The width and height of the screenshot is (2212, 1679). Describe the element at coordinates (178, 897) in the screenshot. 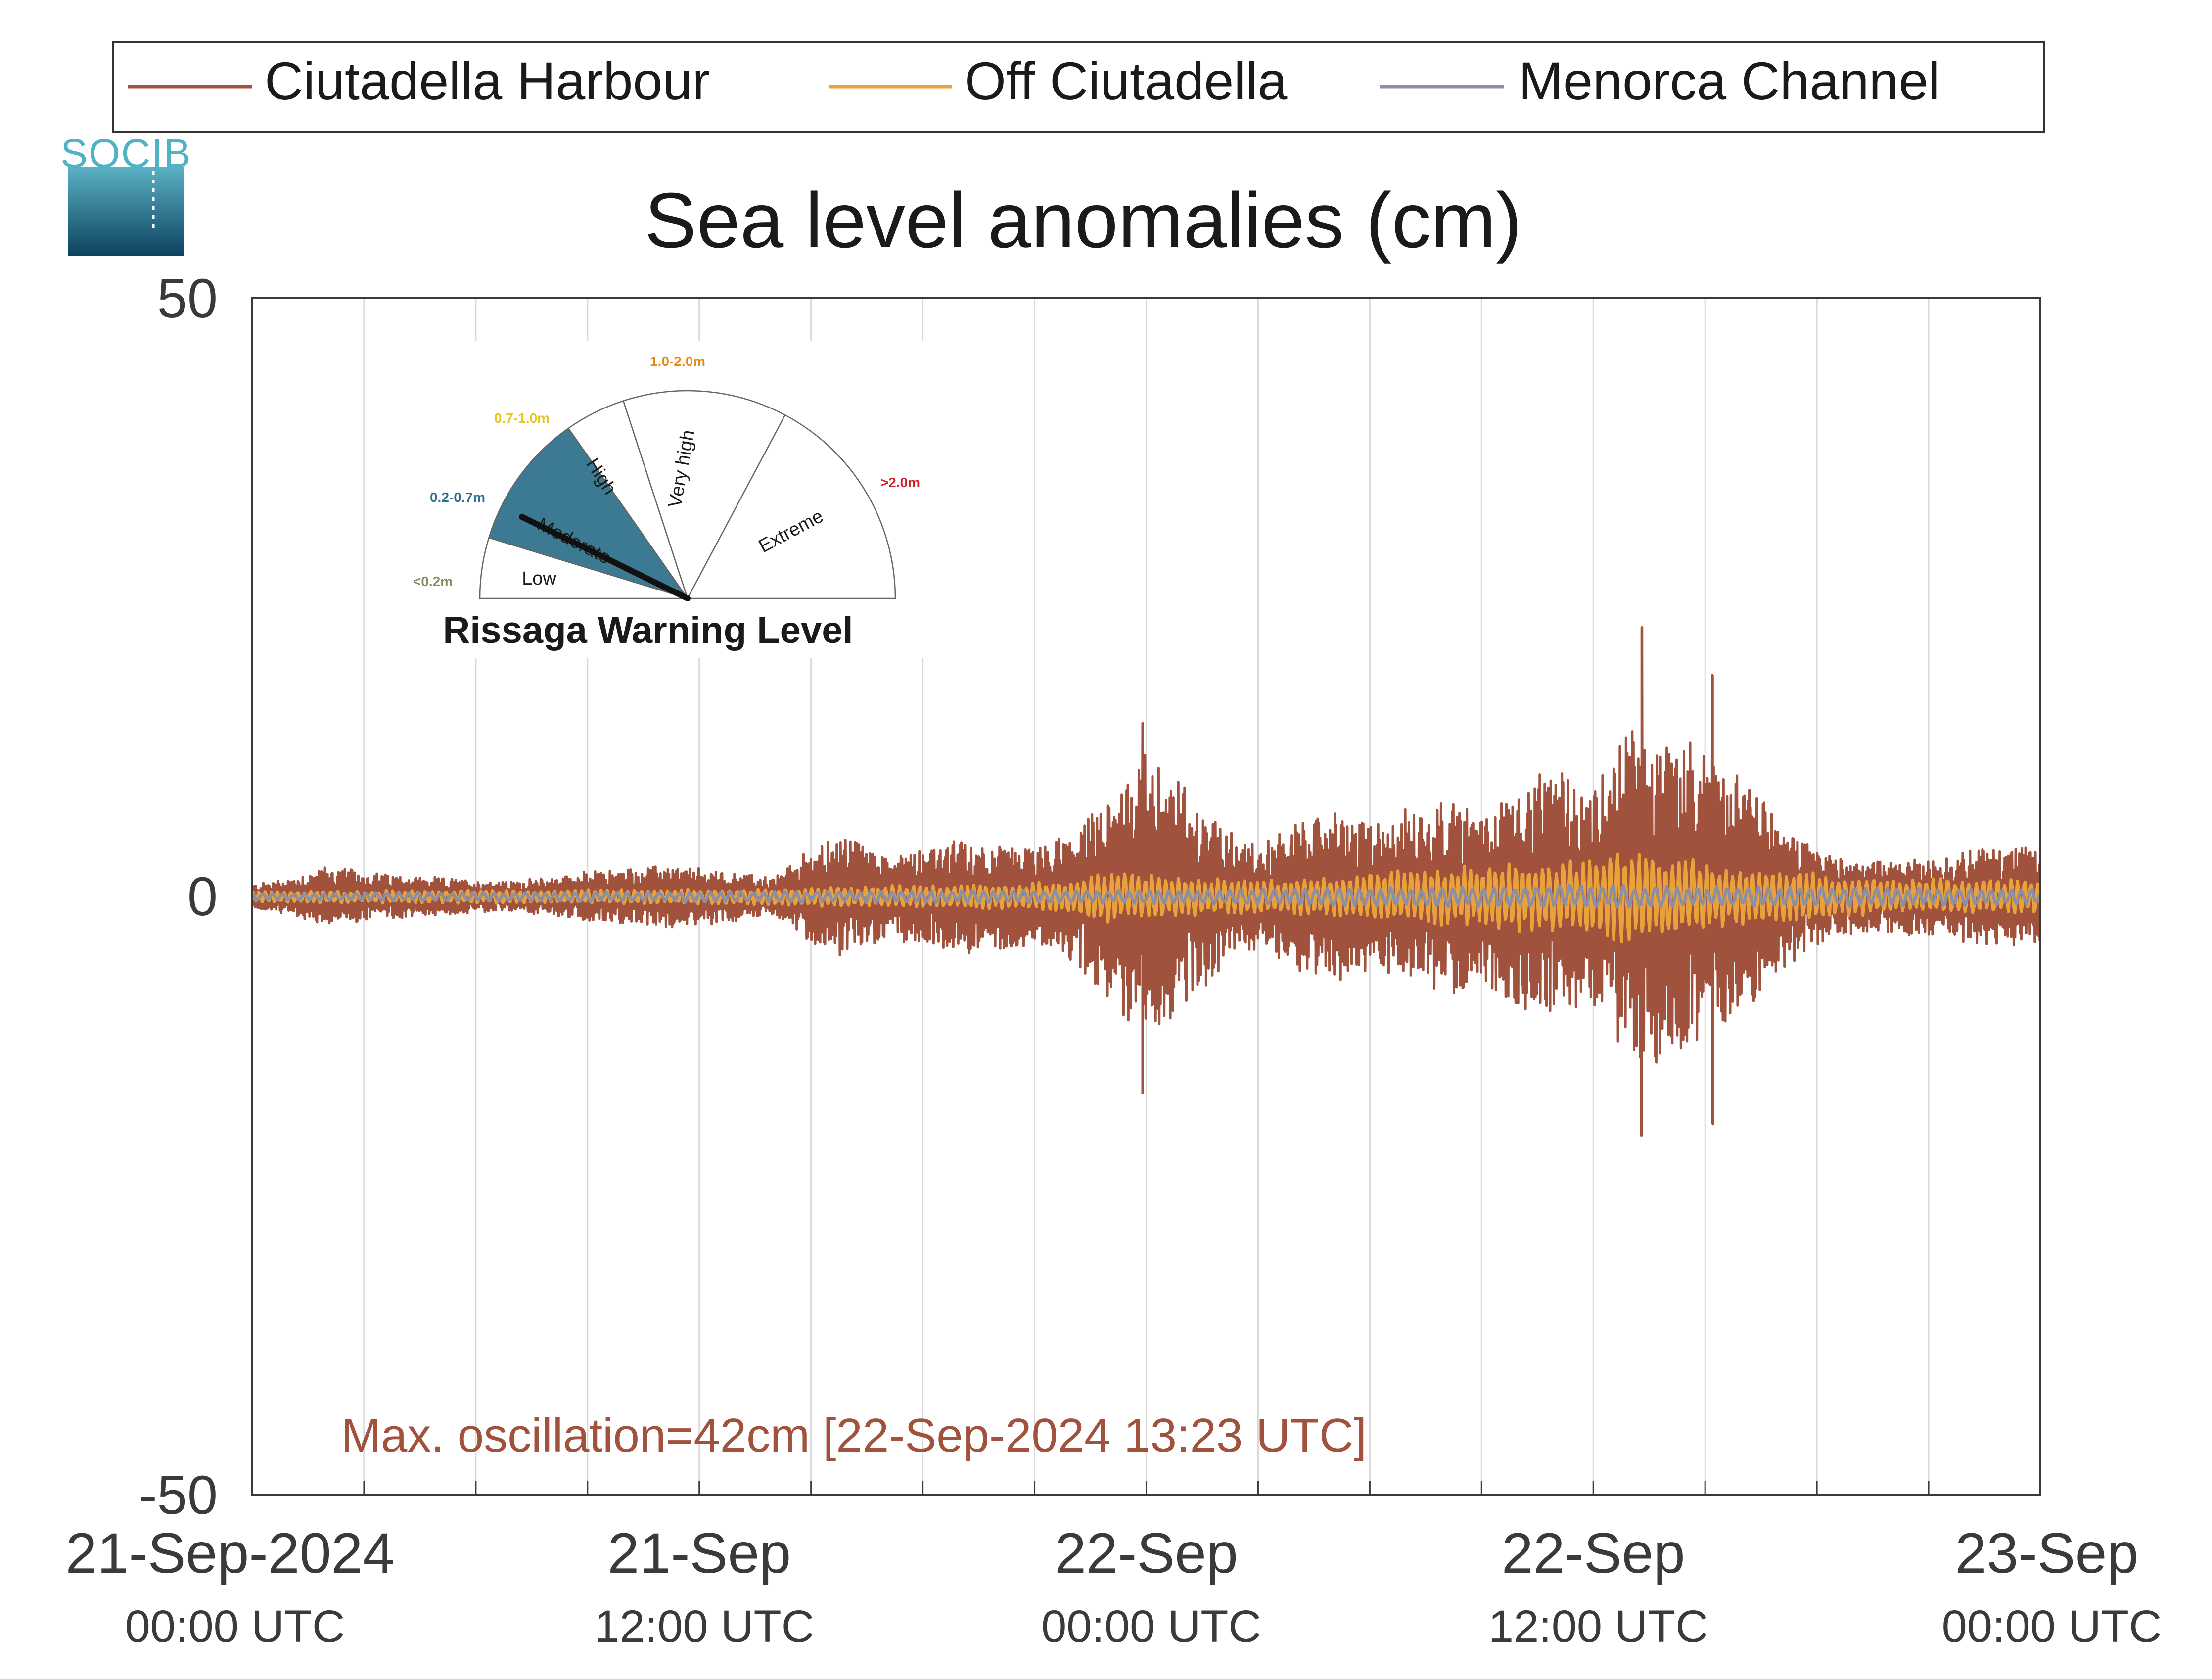

I see `y-tick-labels: 50 0 -50` at that location.